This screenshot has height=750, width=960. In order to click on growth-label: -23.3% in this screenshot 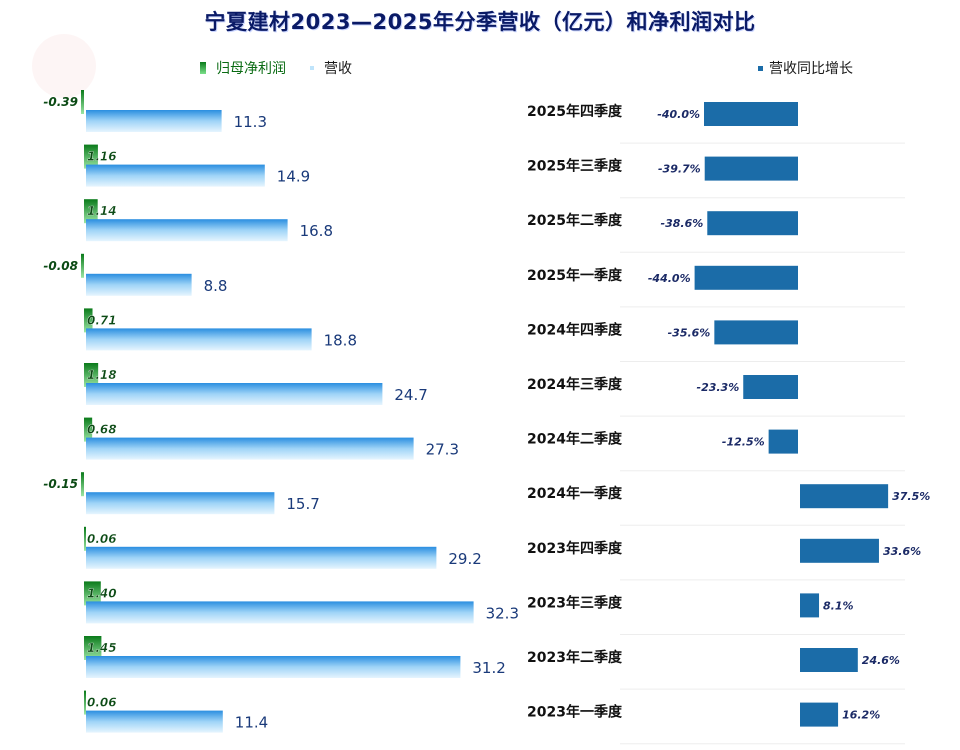, I will do `click(718, 387)`.